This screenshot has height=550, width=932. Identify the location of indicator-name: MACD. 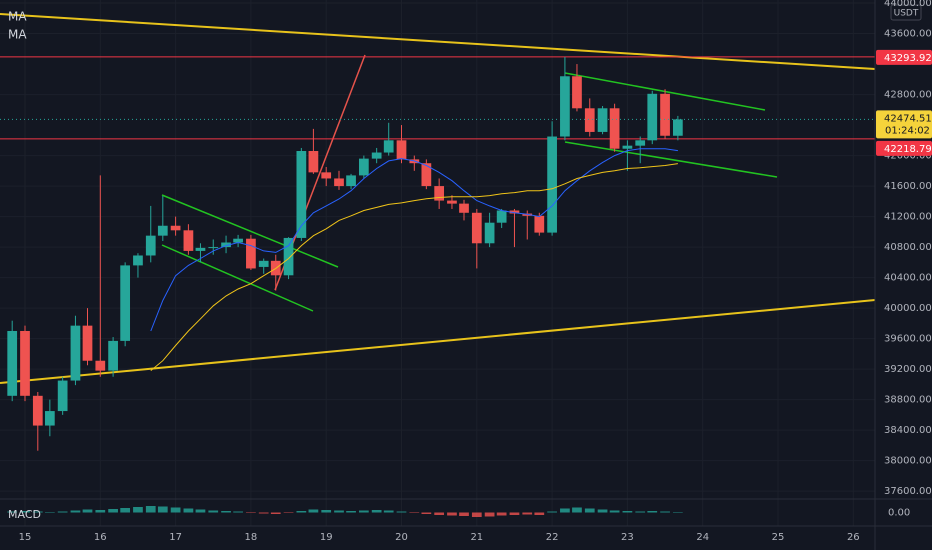
(24, 514).